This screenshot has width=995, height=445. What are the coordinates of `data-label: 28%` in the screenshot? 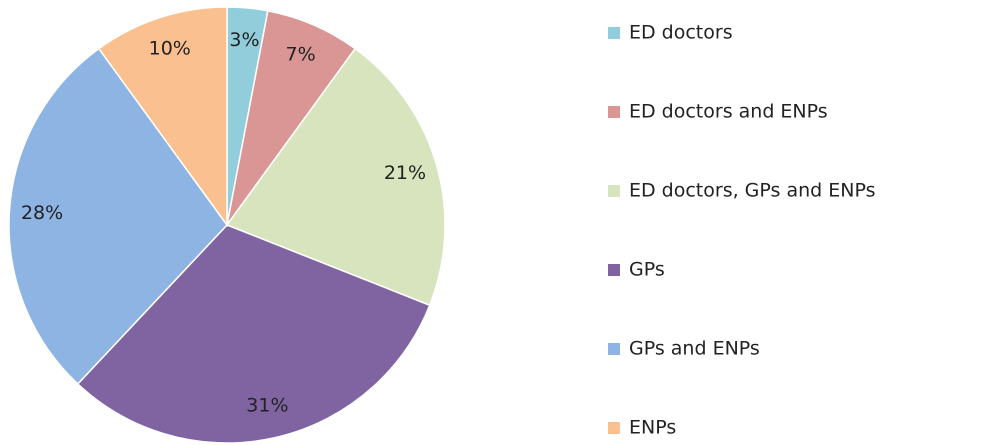 It's located at (42, 213).